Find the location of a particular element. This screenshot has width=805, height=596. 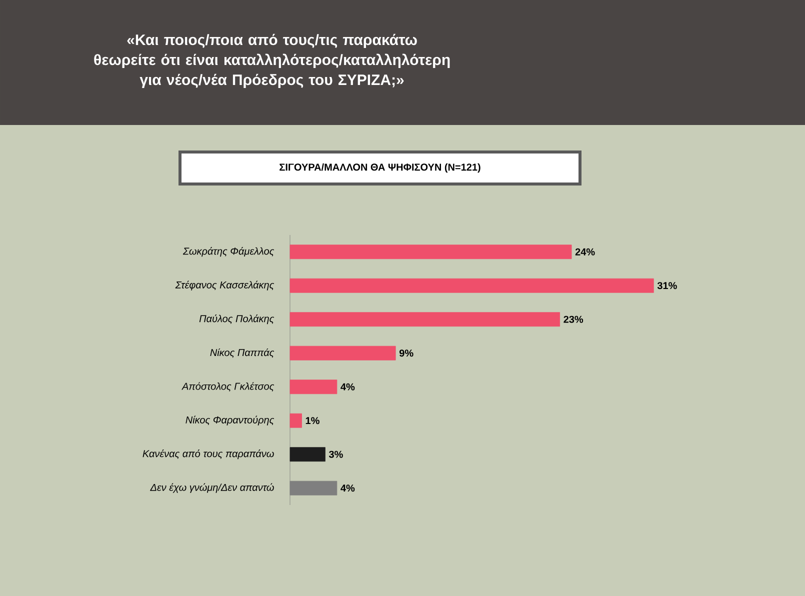

y-tick-label: Στέφανος Κασσελάκης is located at coordinates (224, 285).